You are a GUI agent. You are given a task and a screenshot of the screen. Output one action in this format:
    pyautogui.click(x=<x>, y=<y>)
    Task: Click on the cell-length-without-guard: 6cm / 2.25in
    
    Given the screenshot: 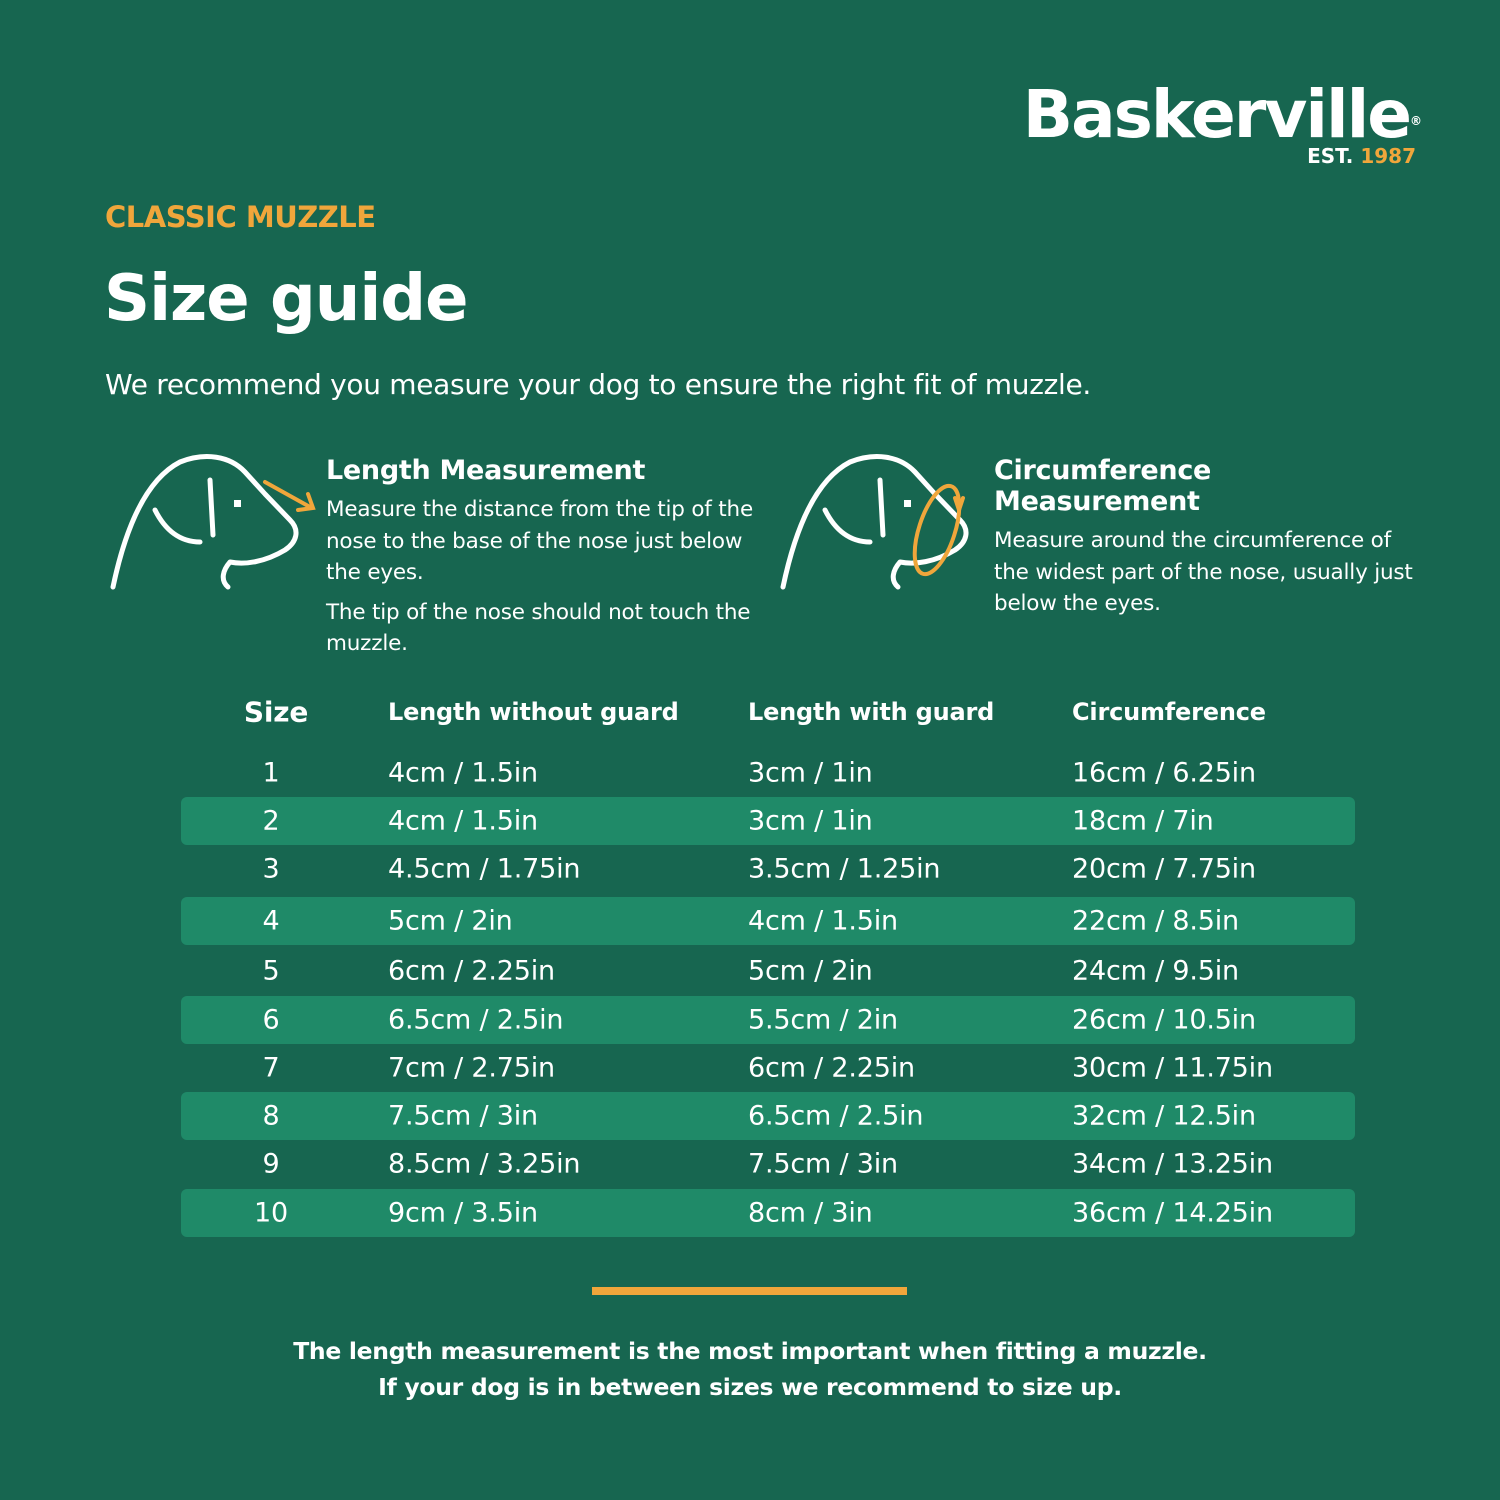 What is the action you would take?
    pyautogui.click(x=471, y=971)
    